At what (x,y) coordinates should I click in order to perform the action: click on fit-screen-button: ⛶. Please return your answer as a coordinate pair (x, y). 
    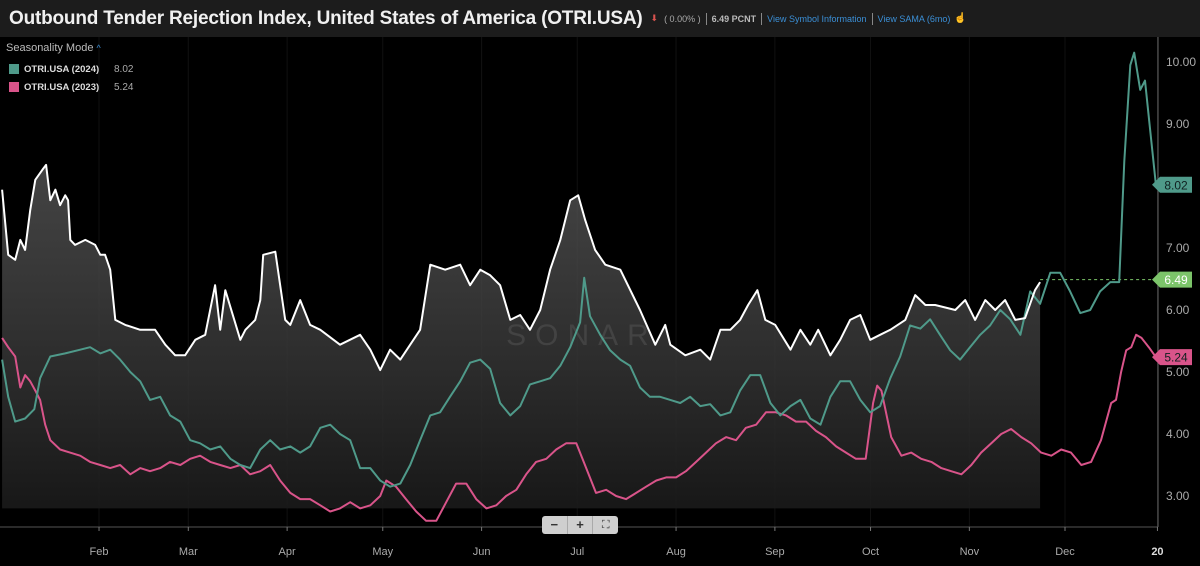
    Looking at the image, I should click on (605, 525).